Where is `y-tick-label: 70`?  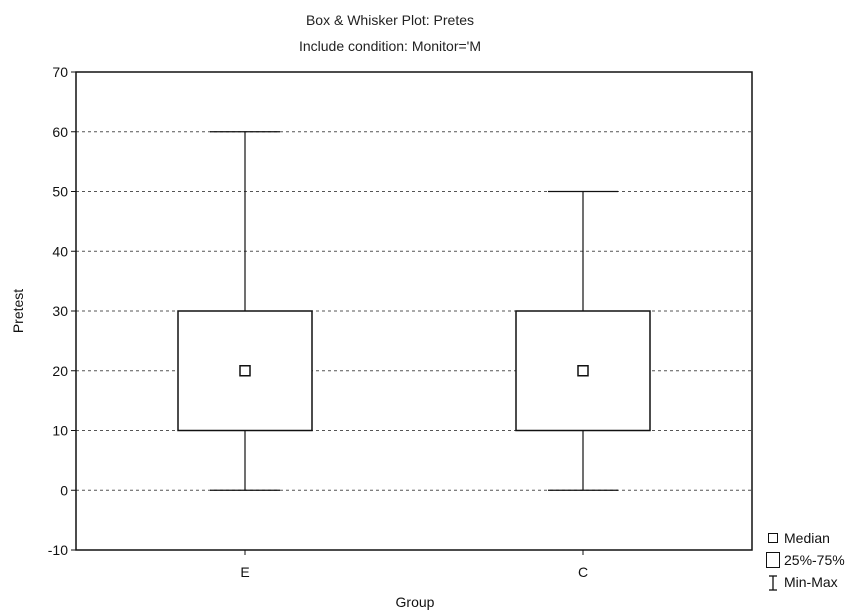
y-tick-label: 70 is located at coordinates (60, 72).